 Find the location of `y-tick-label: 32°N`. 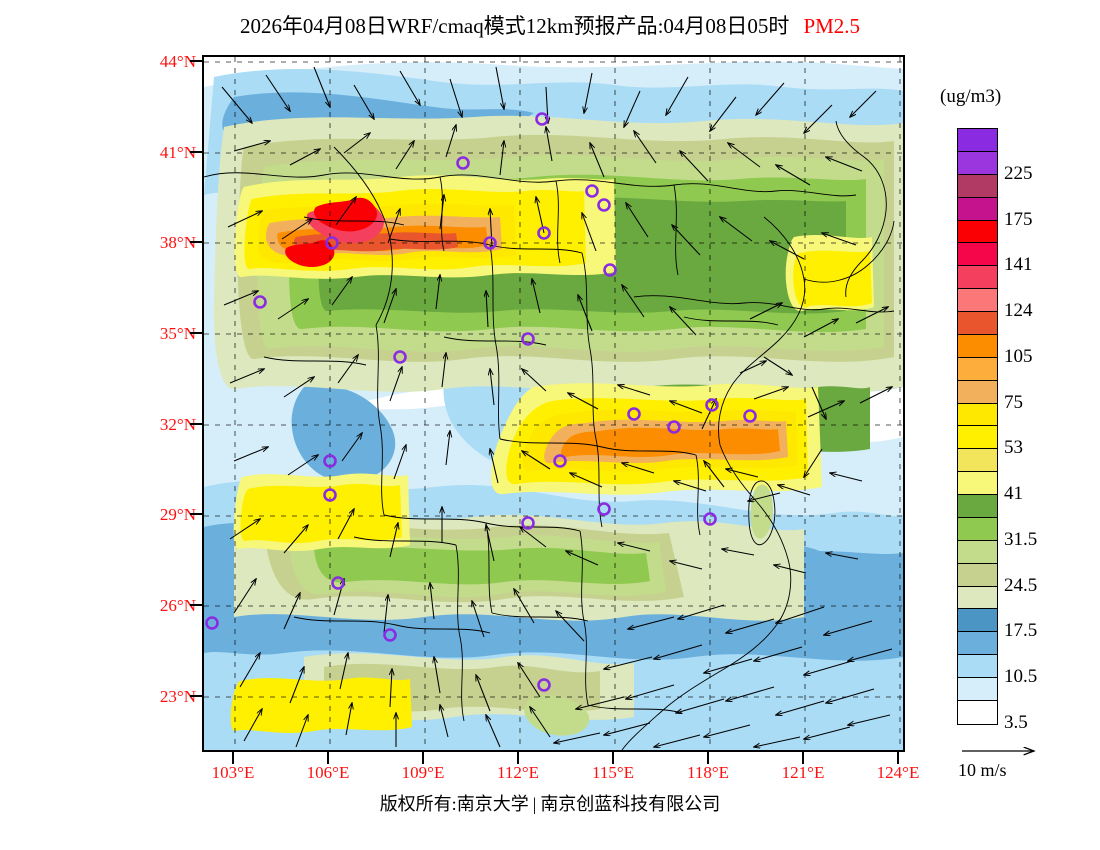

y-tick-label: 32°N is located at coordinates (177, 424).